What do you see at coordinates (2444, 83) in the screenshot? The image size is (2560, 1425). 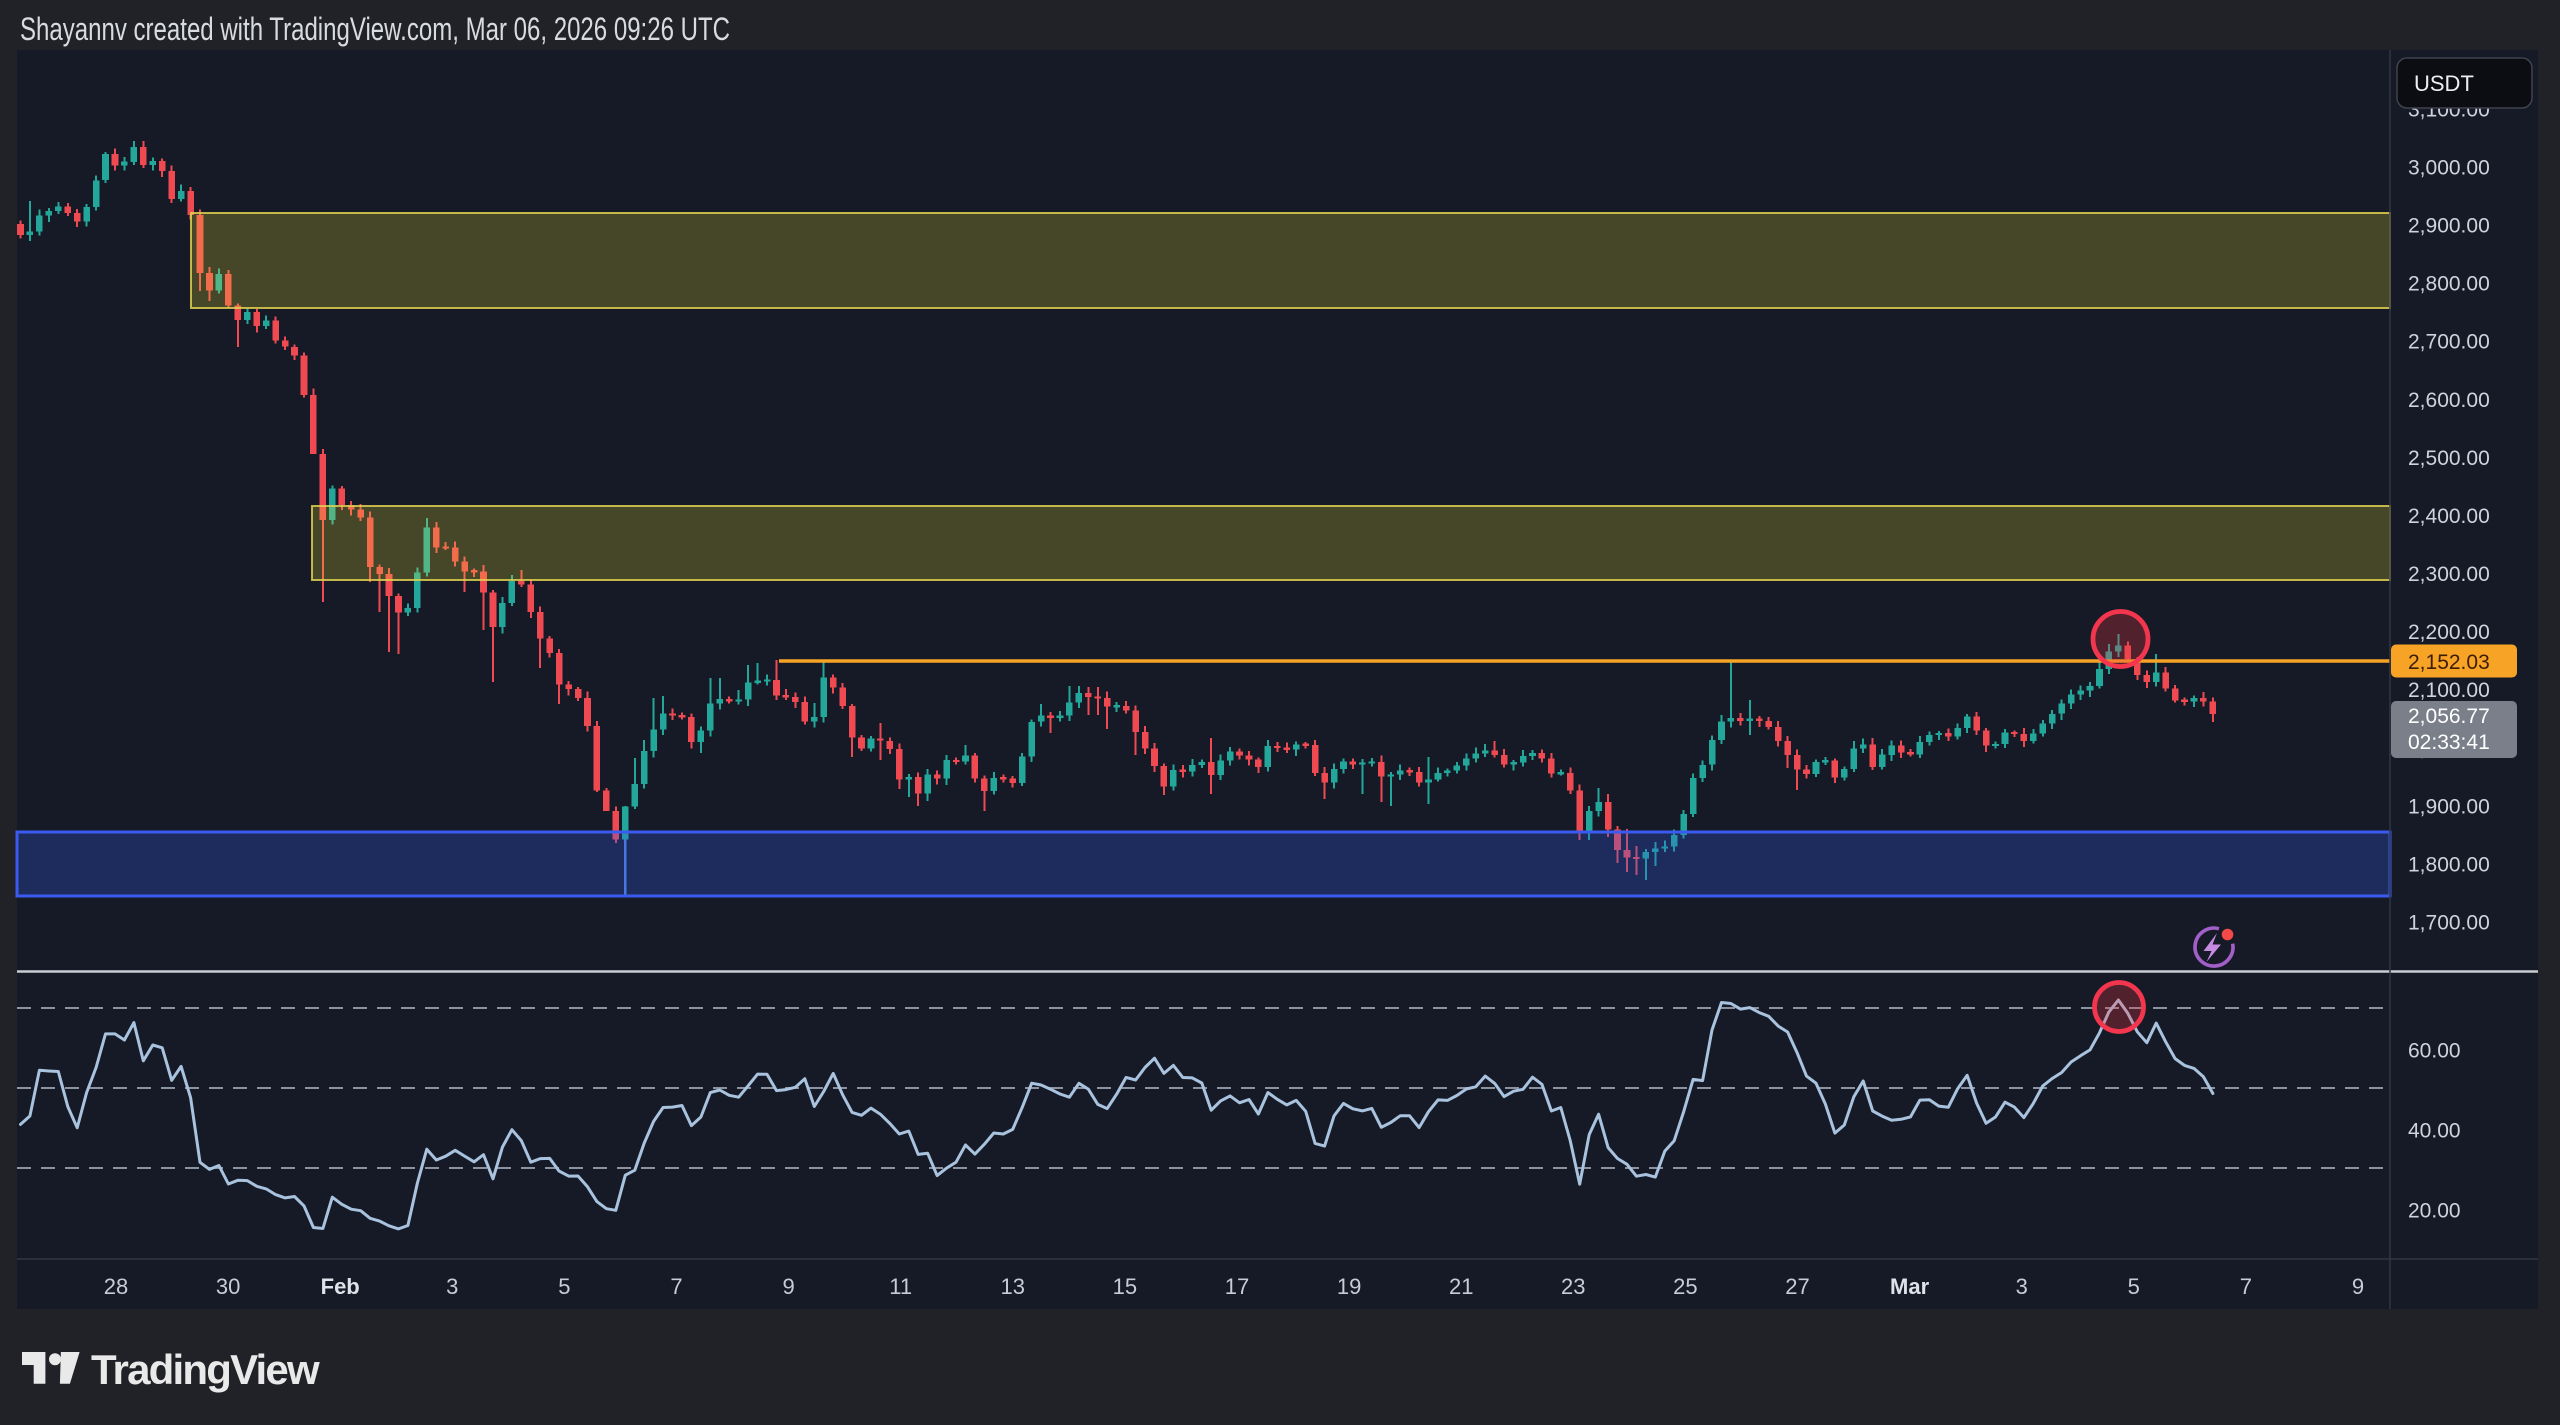 I see `svg-text: USDT` at bounding box center [2444, 83].